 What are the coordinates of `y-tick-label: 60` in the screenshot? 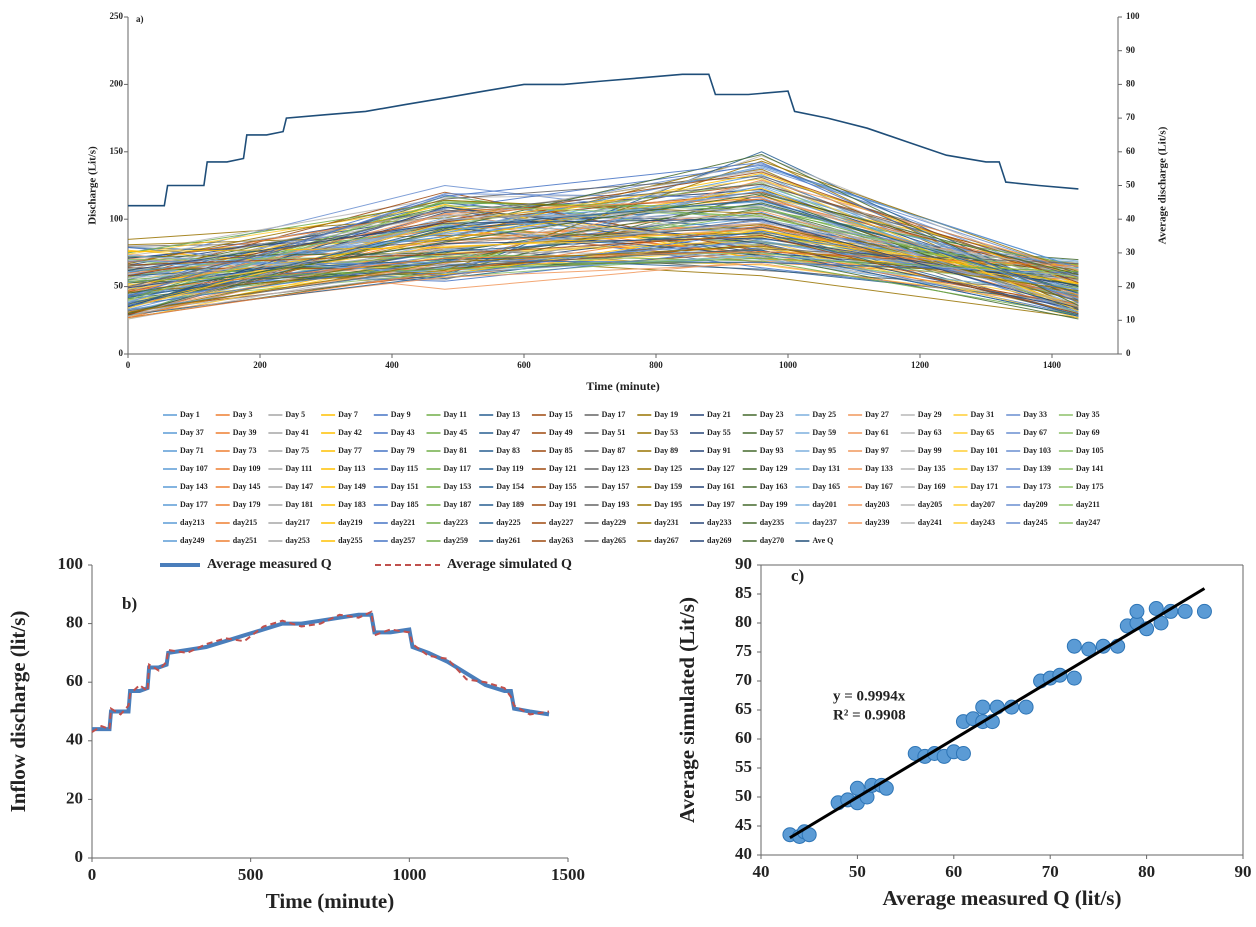 It's located at (74, 680).